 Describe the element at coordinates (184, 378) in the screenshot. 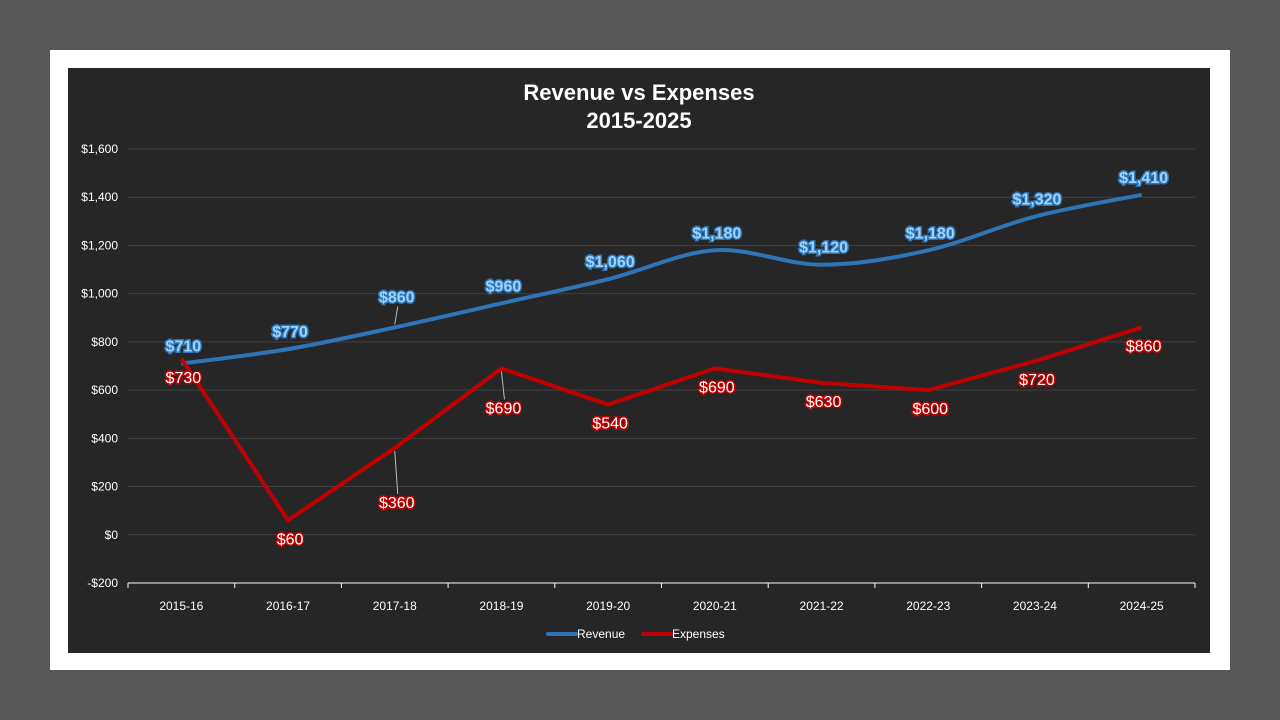

I see `data-label: $730` at that location.